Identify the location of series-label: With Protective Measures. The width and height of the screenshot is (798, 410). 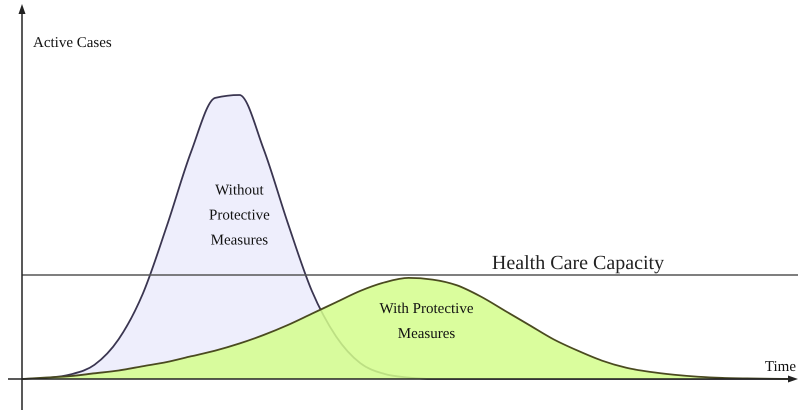
(427, 321).